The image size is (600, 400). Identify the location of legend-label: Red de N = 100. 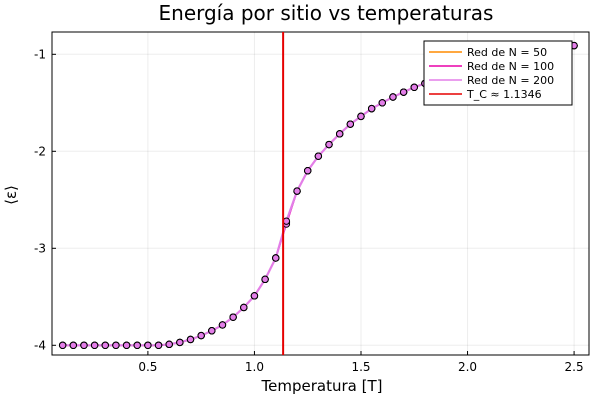
(510, 66).